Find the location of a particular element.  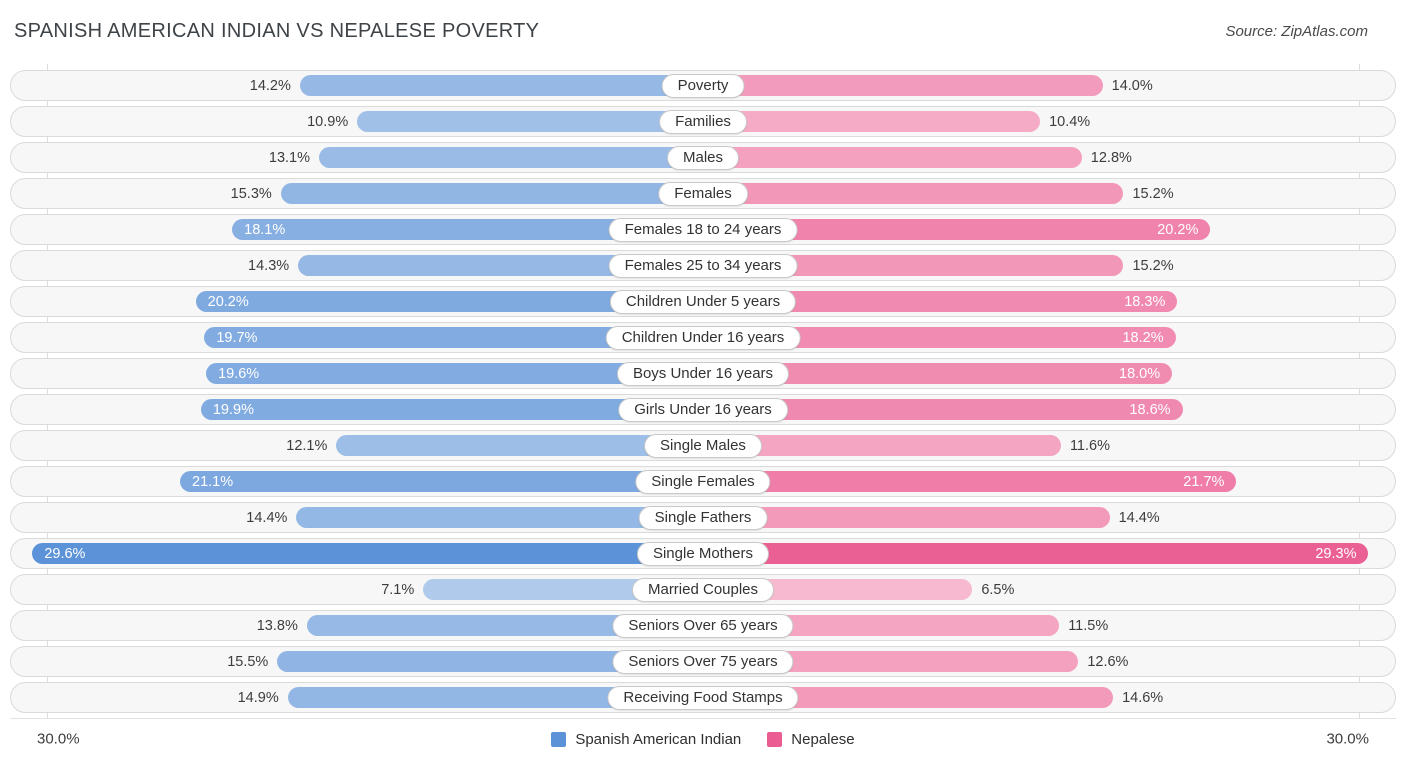

chart-row: 29.6% 29.3% Single Mothers is located at coordinates (703, 553).